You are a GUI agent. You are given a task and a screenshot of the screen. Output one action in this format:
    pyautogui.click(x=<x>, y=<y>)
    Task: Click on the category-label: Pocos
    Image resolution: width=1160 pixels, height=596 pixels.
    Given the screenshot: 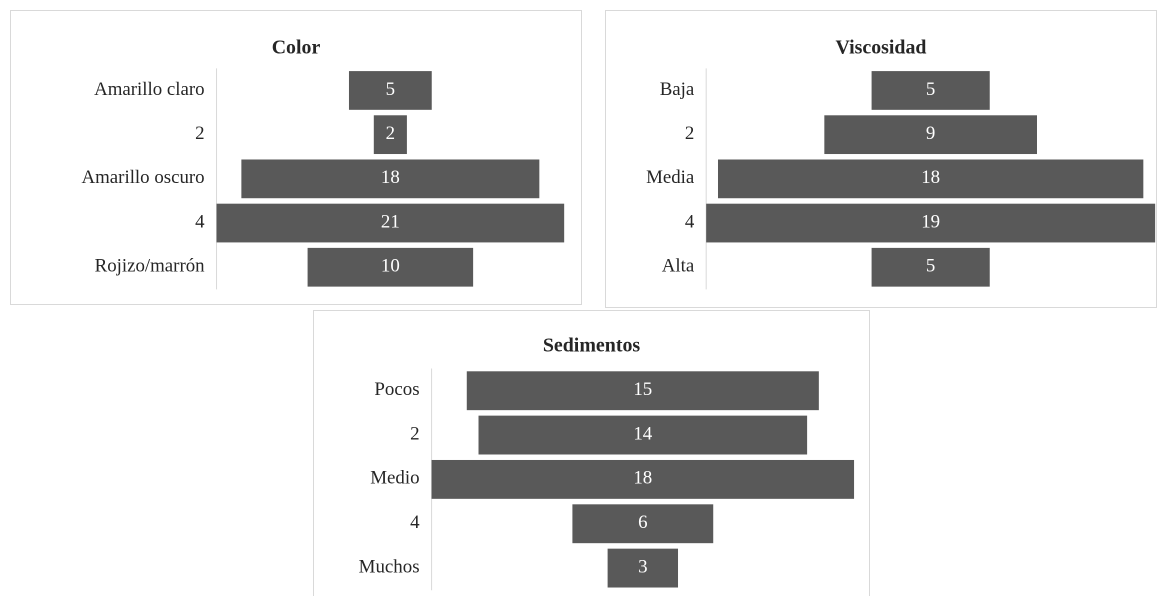 What is the action you would take?
    pyautogui.click(x=396, y=389)
    